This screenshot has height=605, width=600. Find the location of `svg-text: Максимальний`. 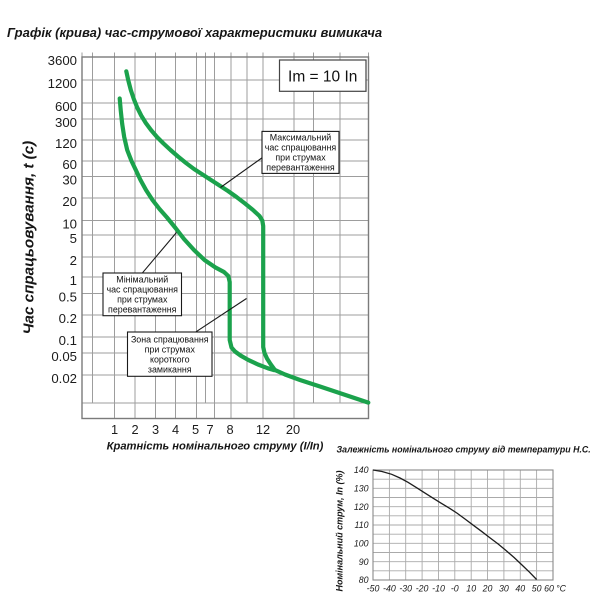

svg-text: Максимальний is located at coordinates (301, 138).